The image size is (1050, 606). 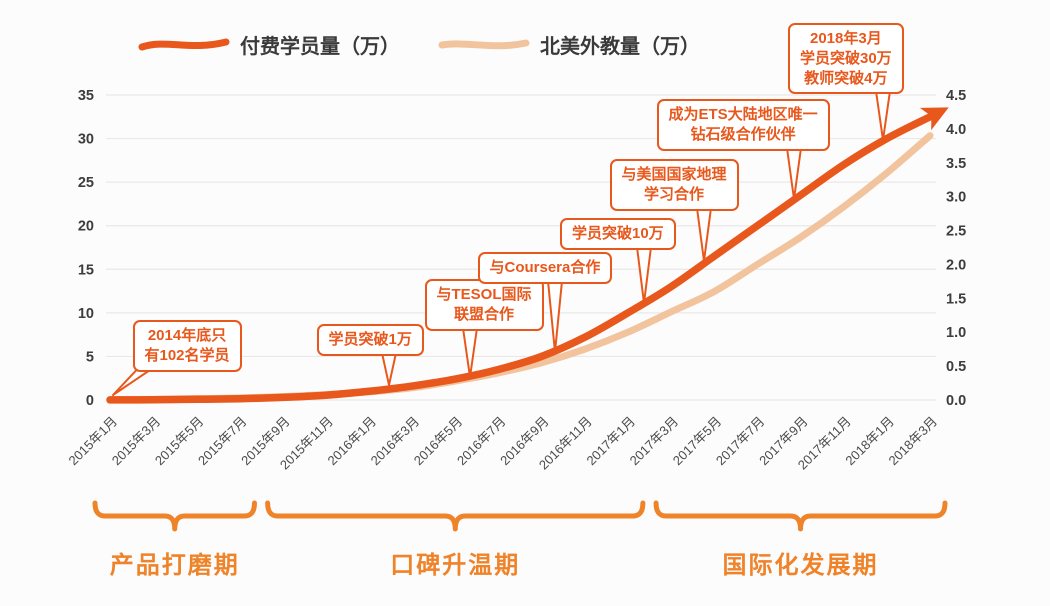 What do you see at coordinates (674, 174) in the screenshot?
I see `annotation-line: 与美国国家地理` at bounding box center [674, 174].